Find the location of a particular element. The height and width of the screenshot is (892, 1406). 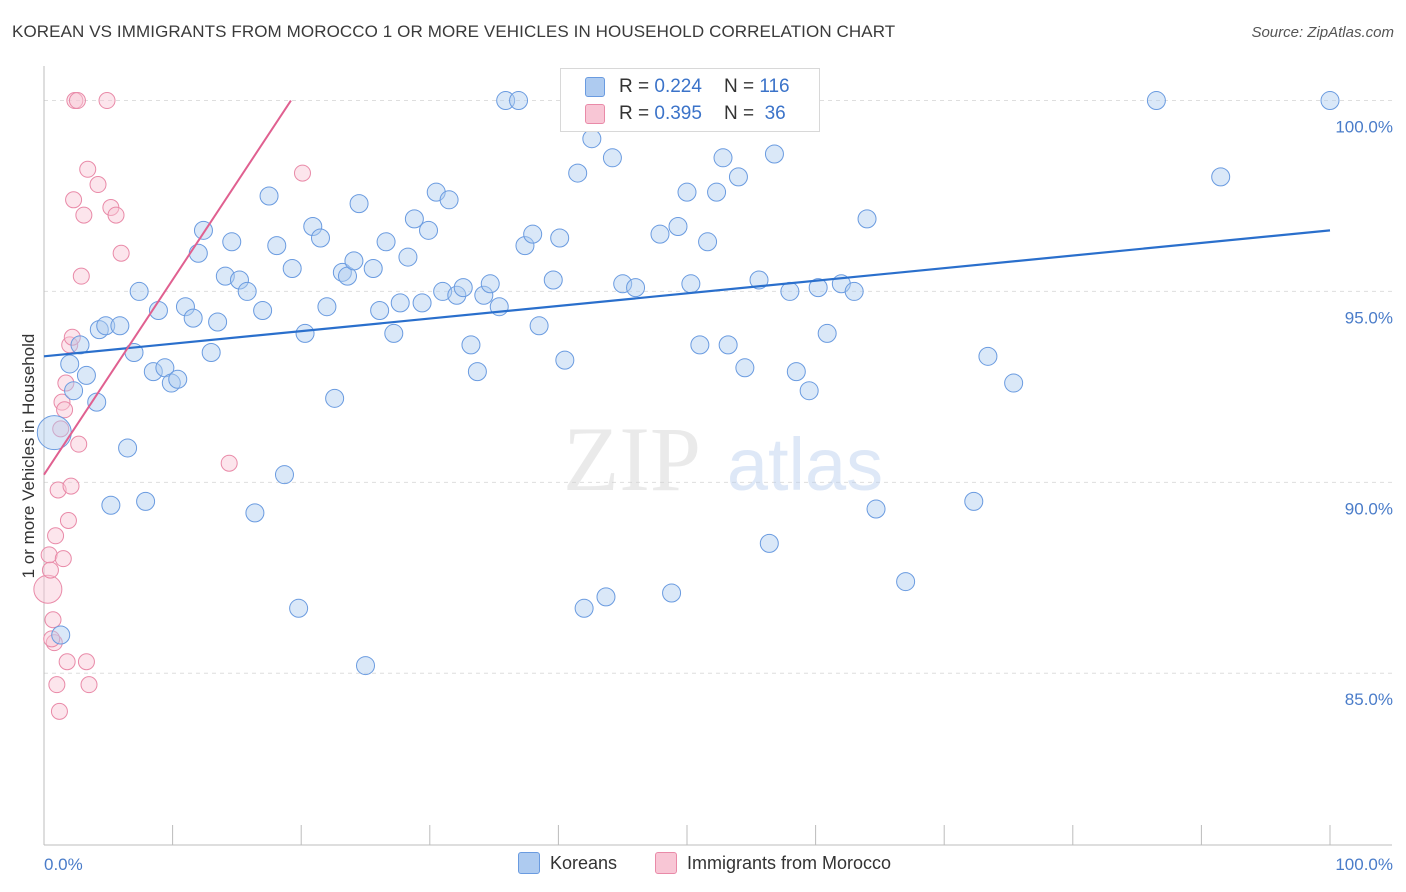

watermark-atlas: atlas is located at coordinates (805, 464).